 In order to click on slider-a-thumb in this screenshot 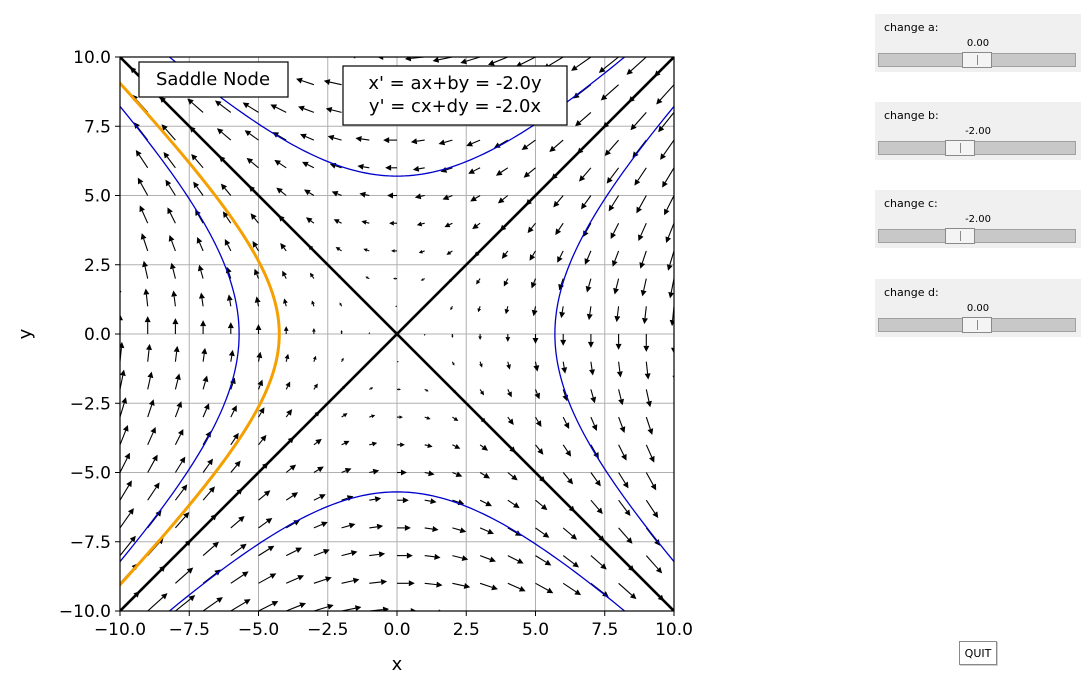, I will do `click(977, 60)`.